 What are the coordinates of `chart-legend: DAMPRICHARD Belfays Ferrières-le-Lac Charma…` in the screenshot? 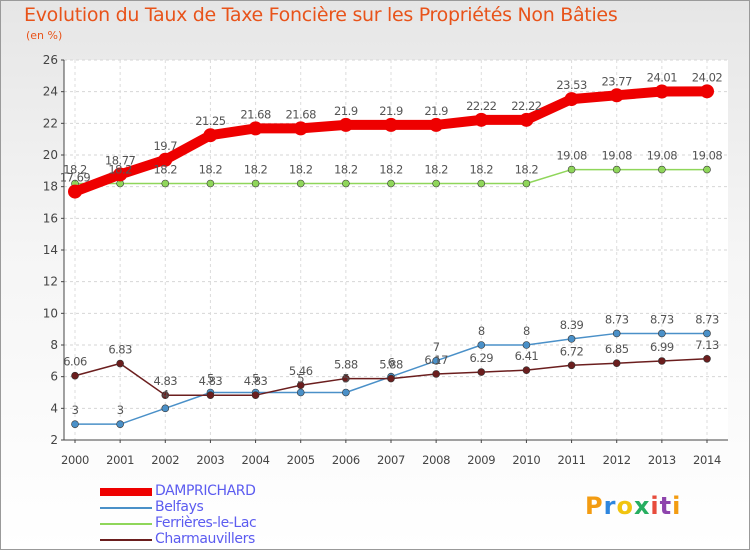 It's located at (250, 515).